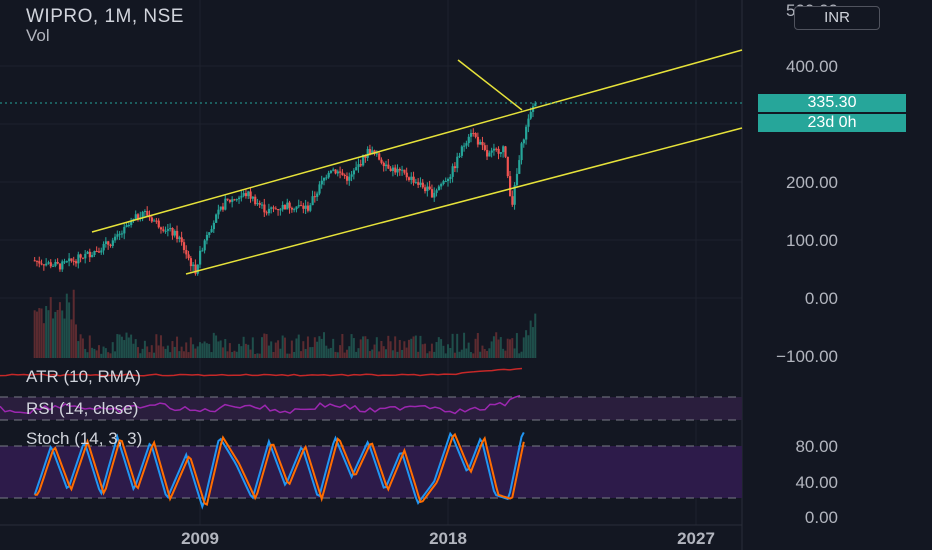  I want to click on atr-label: ATR (10, RMA), so click(83, 376).